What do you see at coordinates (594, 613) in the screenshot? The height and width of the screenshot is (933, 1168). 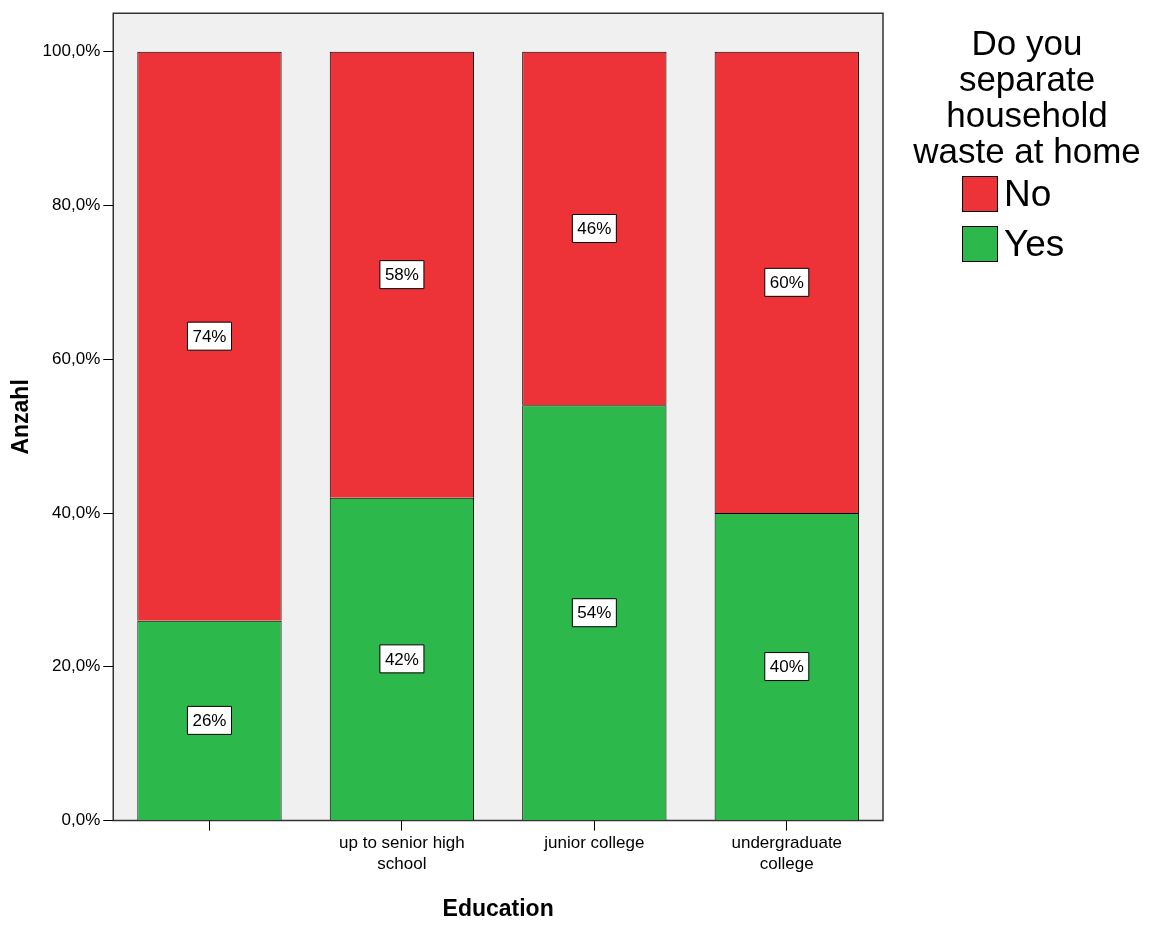 I see `data-label: 54%` at bounding box center [594, 613].